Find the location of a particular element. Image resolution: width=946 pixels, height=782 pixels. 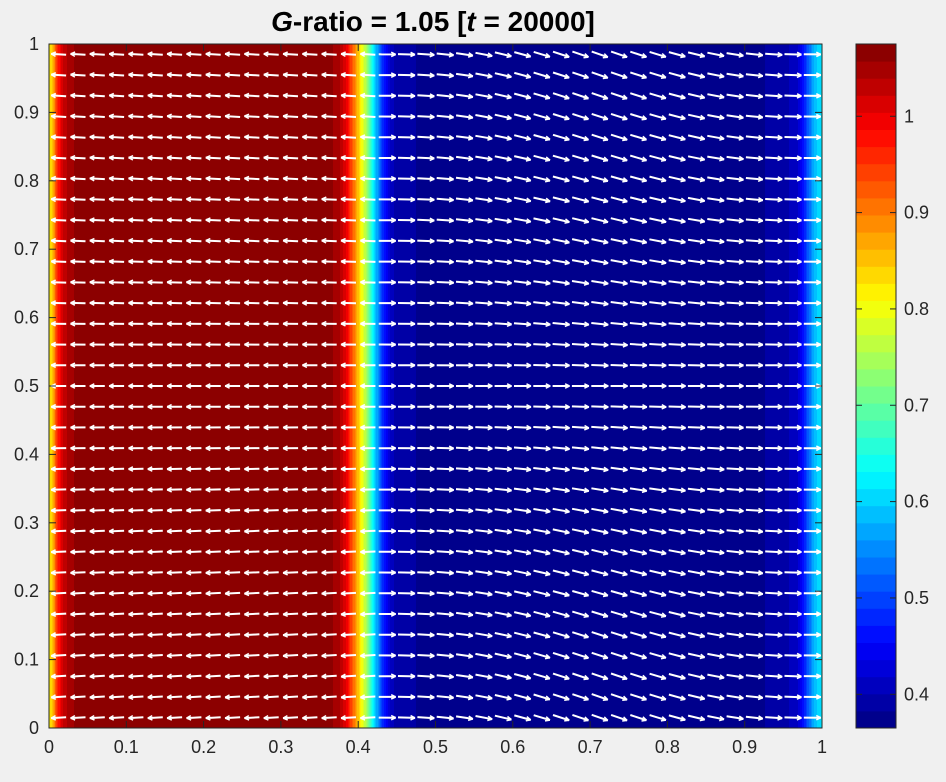

y-tick-label: 0.9 is located at coordinates (26, 112).